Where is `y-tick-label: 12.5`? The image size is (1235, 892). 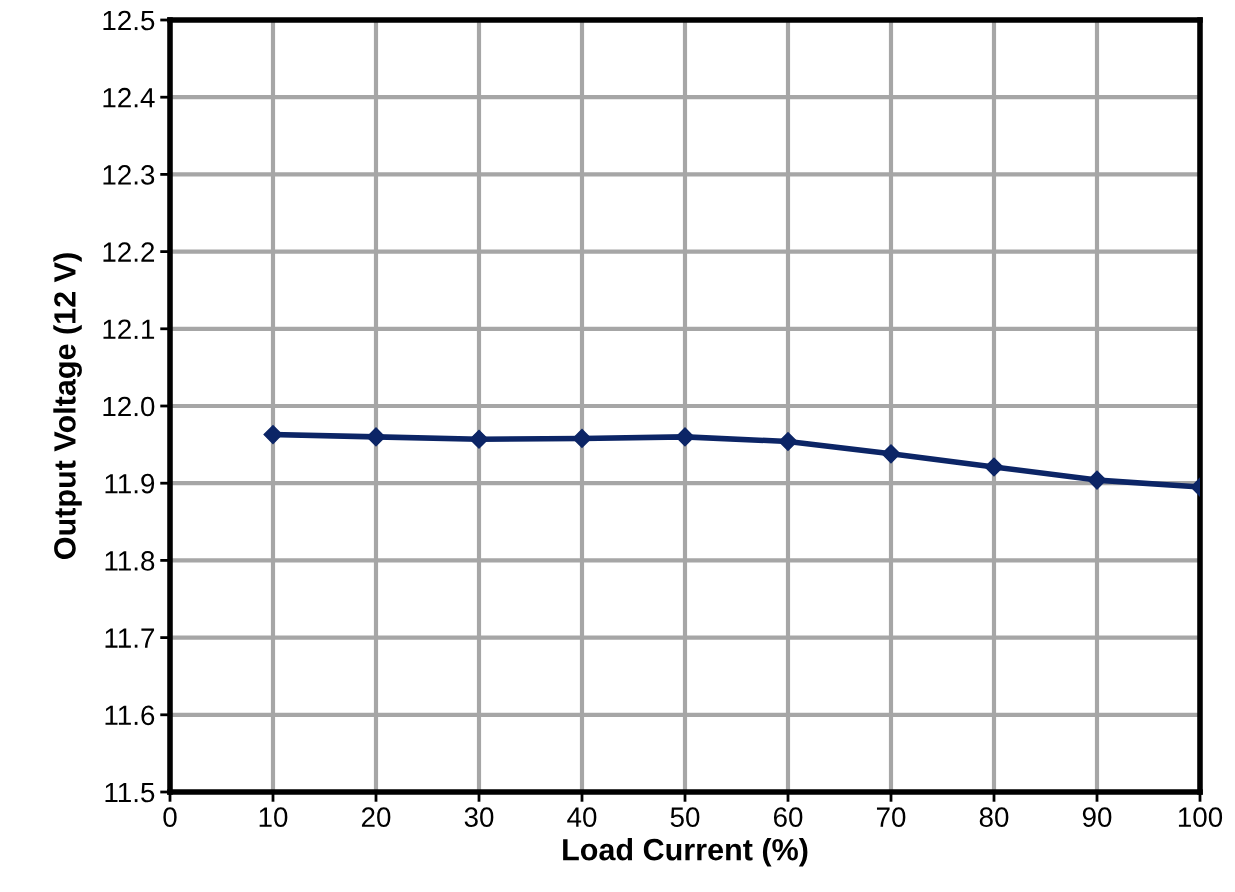
y-tick-label: 12.5 is located at coordinates (129, 20).